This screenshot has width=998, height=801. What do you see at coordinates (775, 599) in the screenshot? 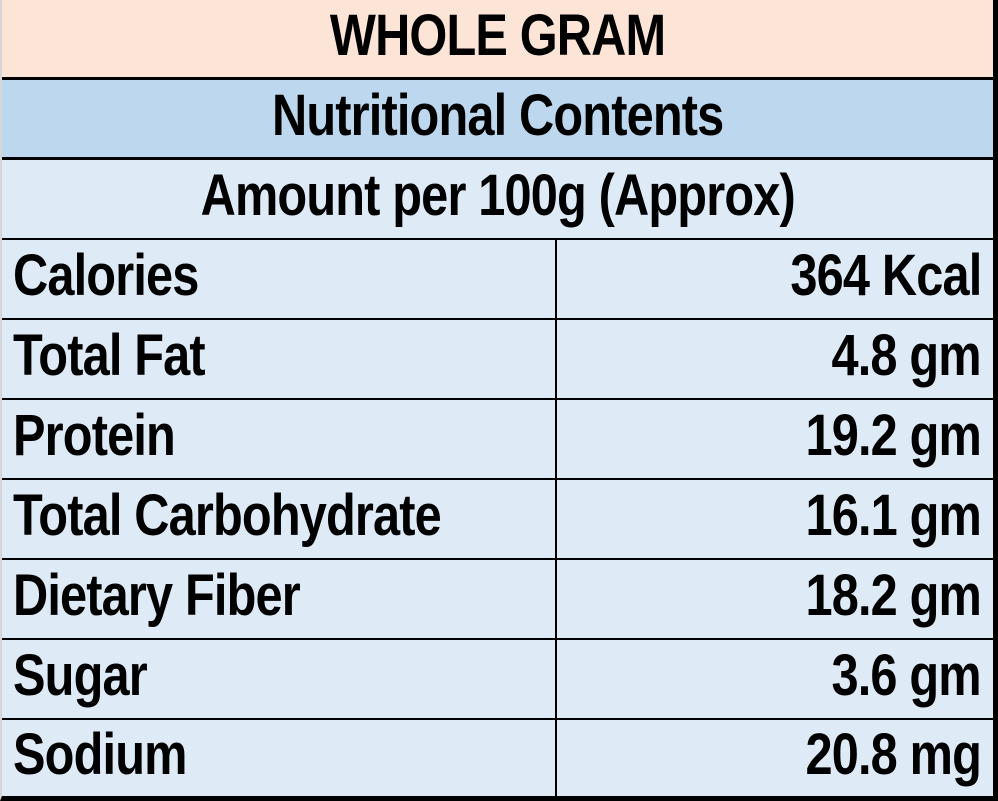
I see `nutrient-value-cell: 18.2 gm` at bounding box center [775, 599].